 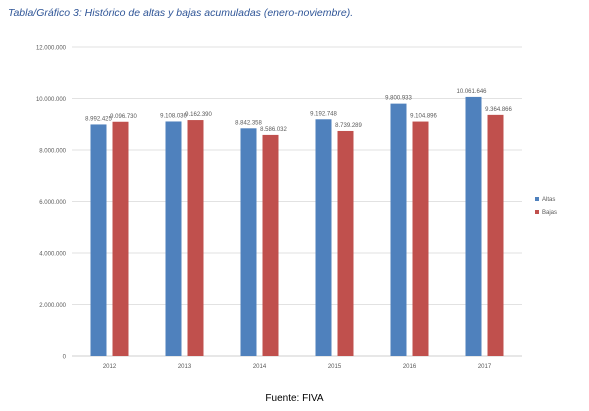 What do you see at coordinates (185, 367) in the screenshot?
I see `x-tick-label: 2013` at bounding box center [185, 367].